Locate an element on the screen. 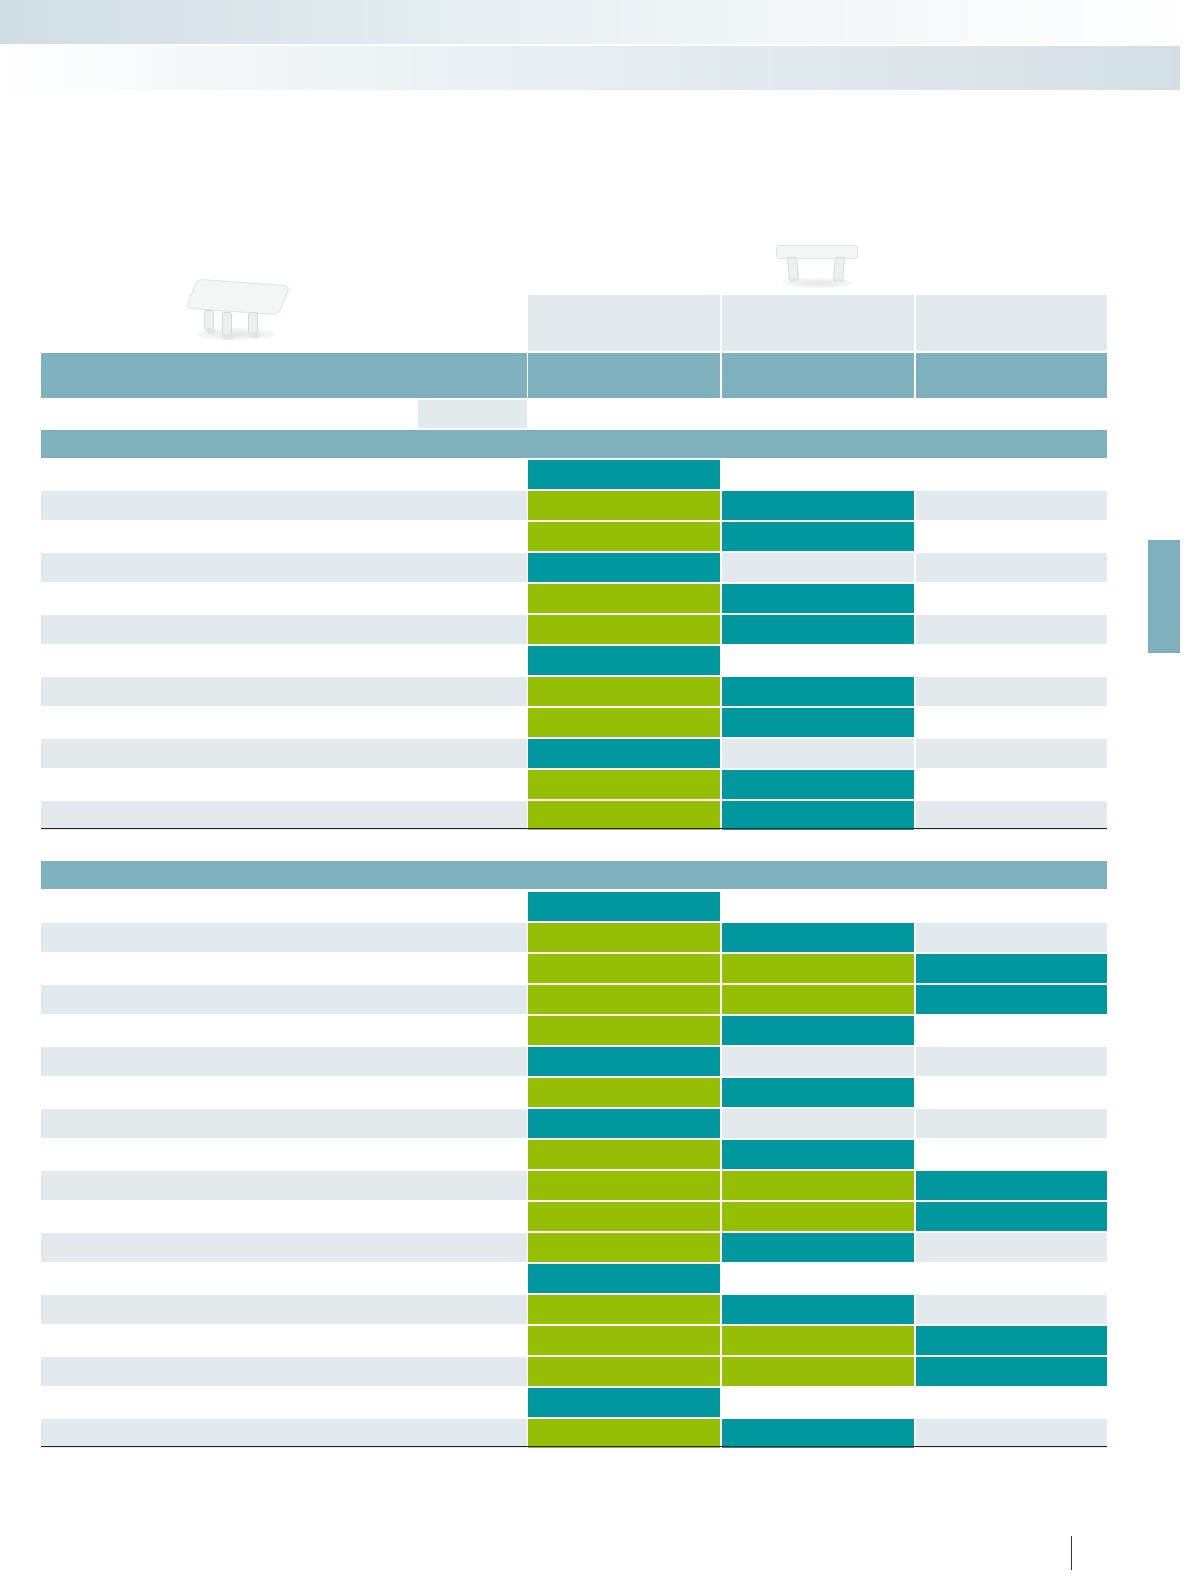 Image resolution: width=1191 pixels, height=1582 pixels. table-header-label-bar is located at coordinates (284, 375).